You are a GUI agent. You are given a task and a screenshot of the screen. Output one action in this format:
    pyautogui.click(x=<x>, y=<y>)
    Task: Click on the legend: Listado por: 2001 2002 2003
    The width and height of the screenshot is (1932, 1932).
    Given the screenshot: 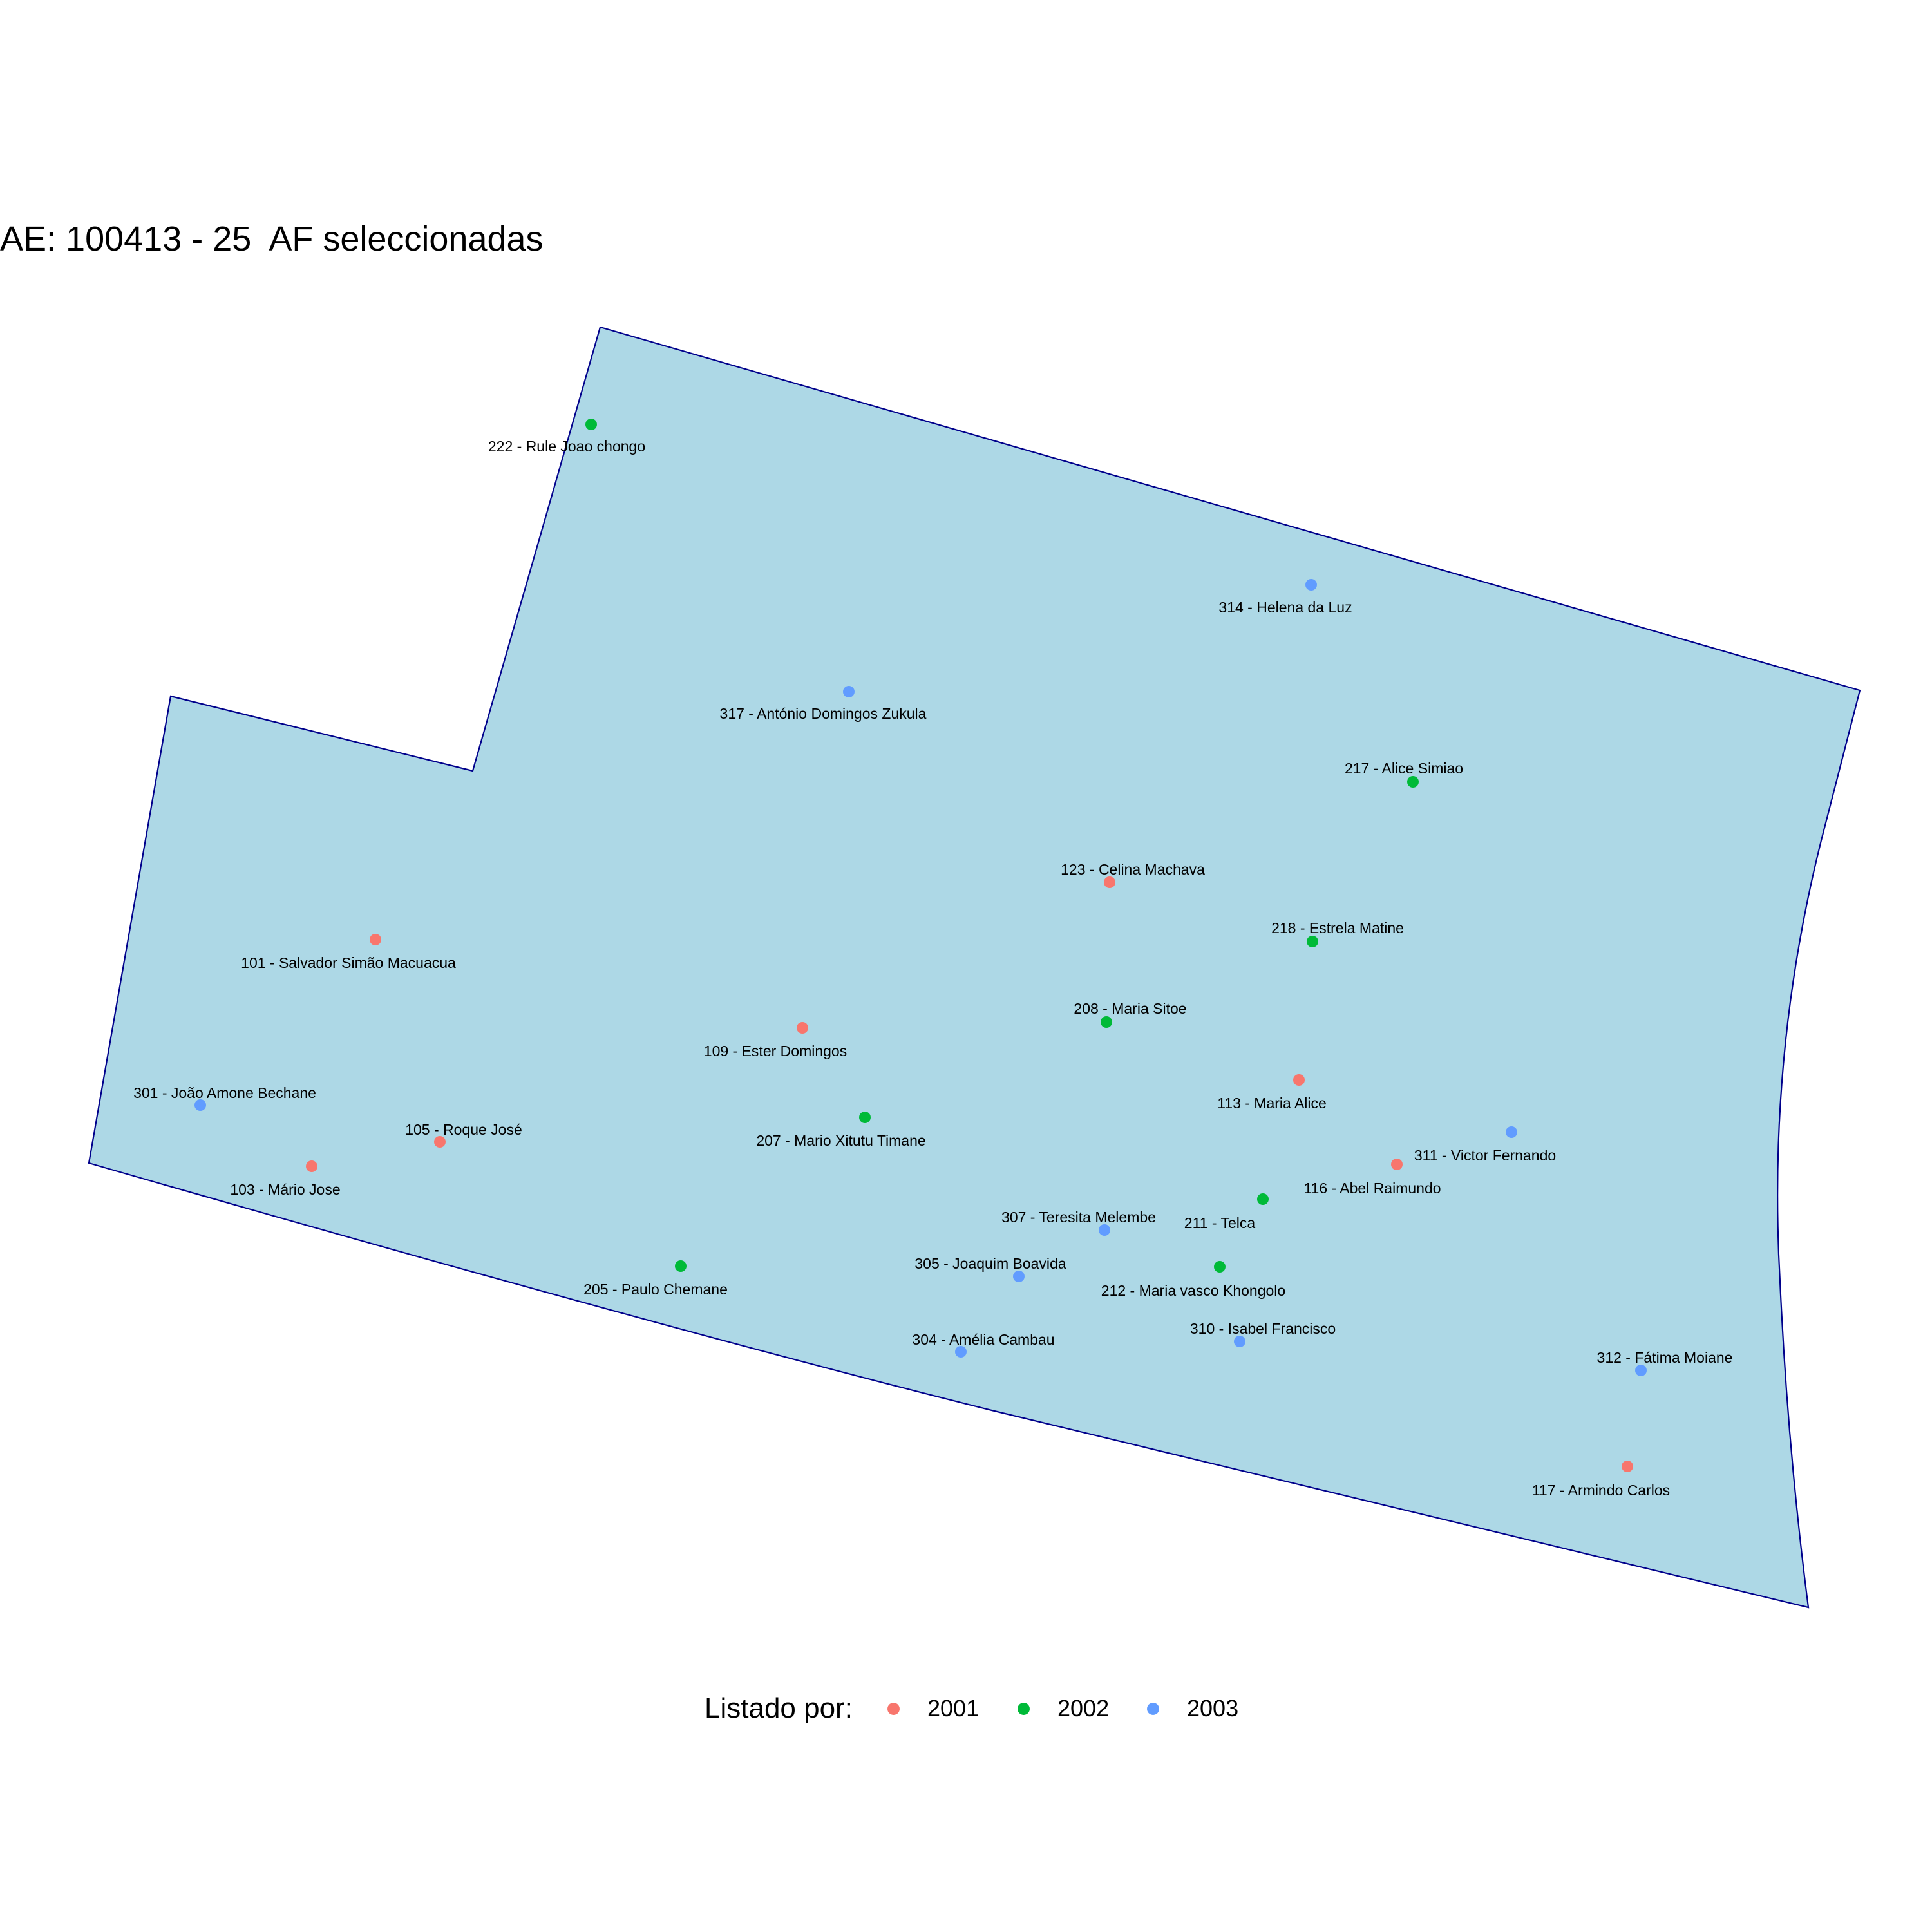 What is the action you would take?
    pyautogui.click(x=966, y=1708)
    